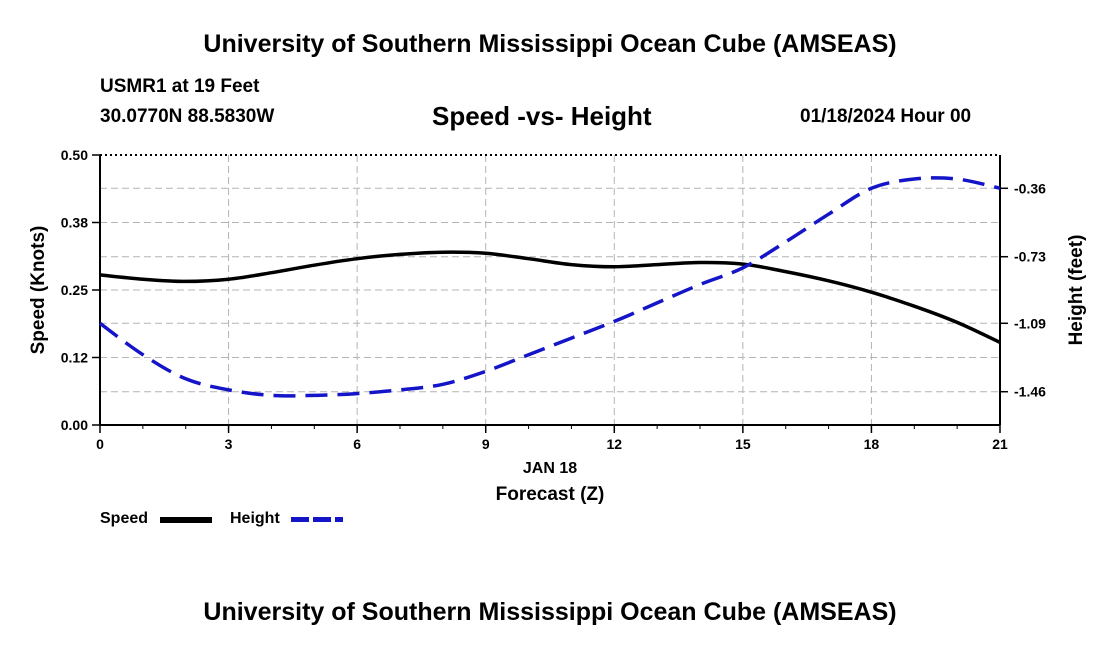 Image resolution: width=1100 pixels, height=650 pixels. I want to click on chart-title: Speed -vs- Height, so click(542, 116).